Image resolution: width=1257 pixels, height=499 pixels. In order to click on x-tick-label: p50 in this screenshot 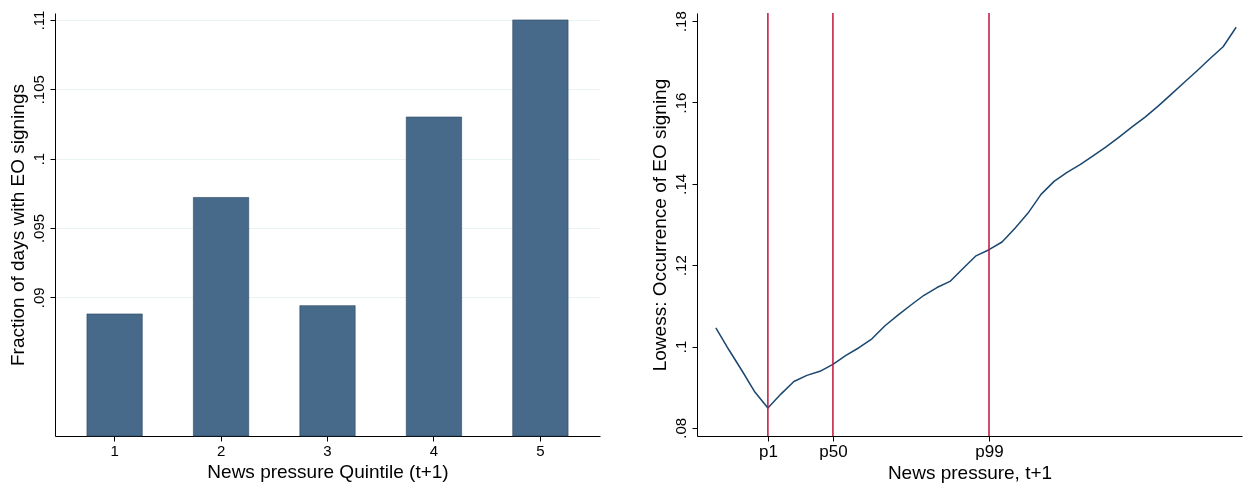, I will do `click(833, 451)`.